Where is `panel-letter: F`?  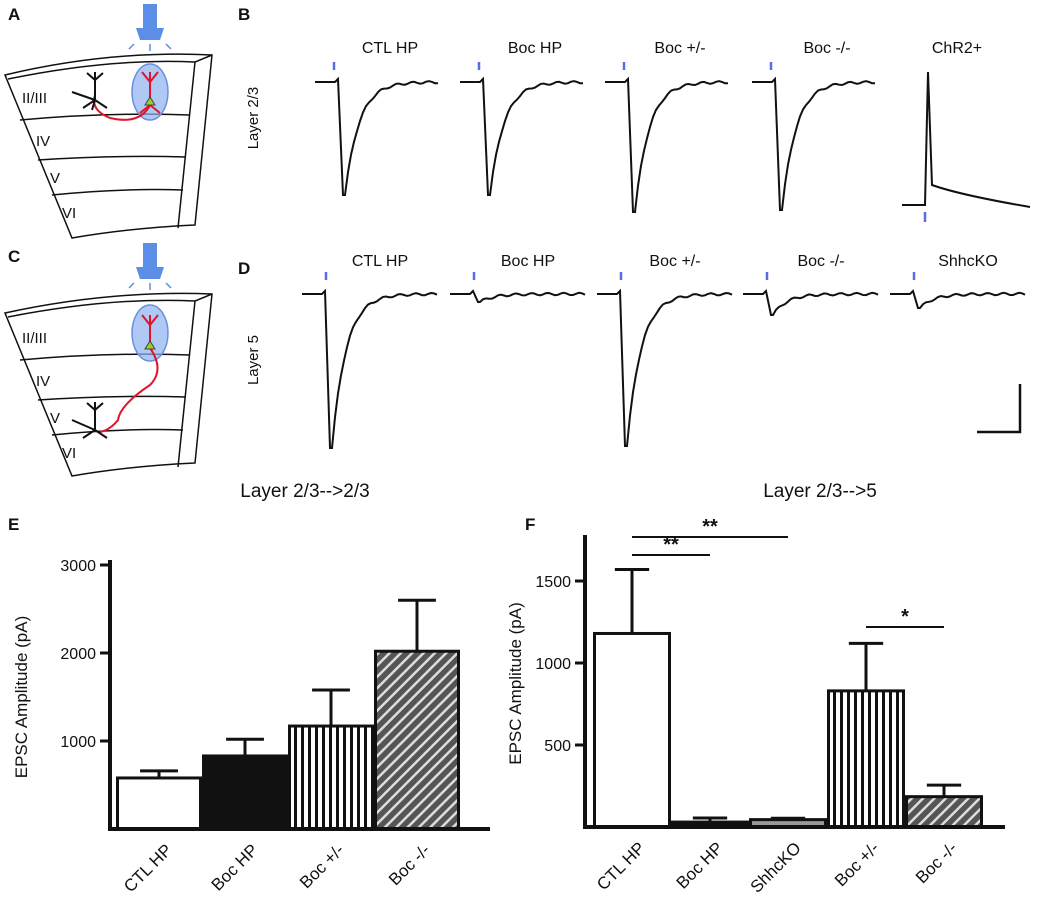
panel-letter: F is located at coordinates (530, 524).